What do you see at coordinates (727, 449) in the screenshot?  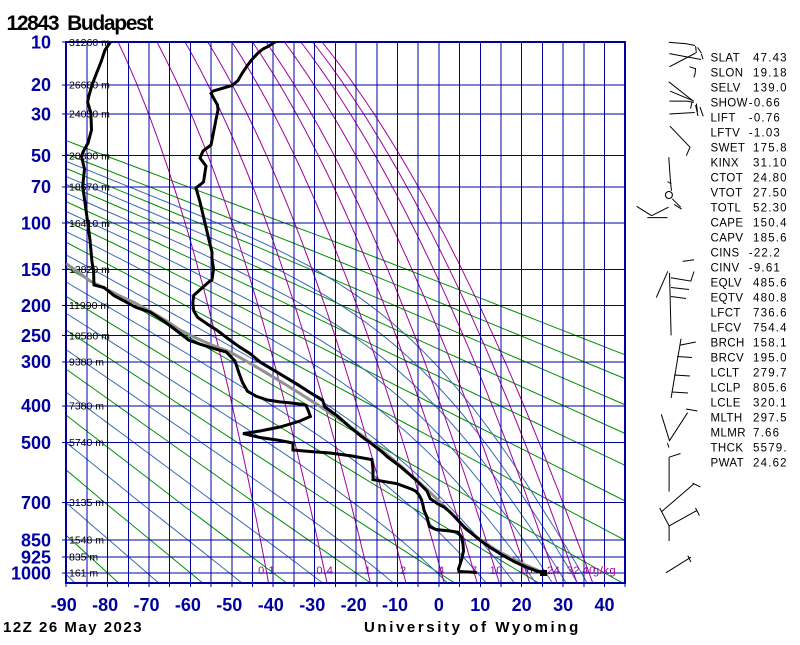 I see `svg-text: THCK` at bounding box center [727, 449].